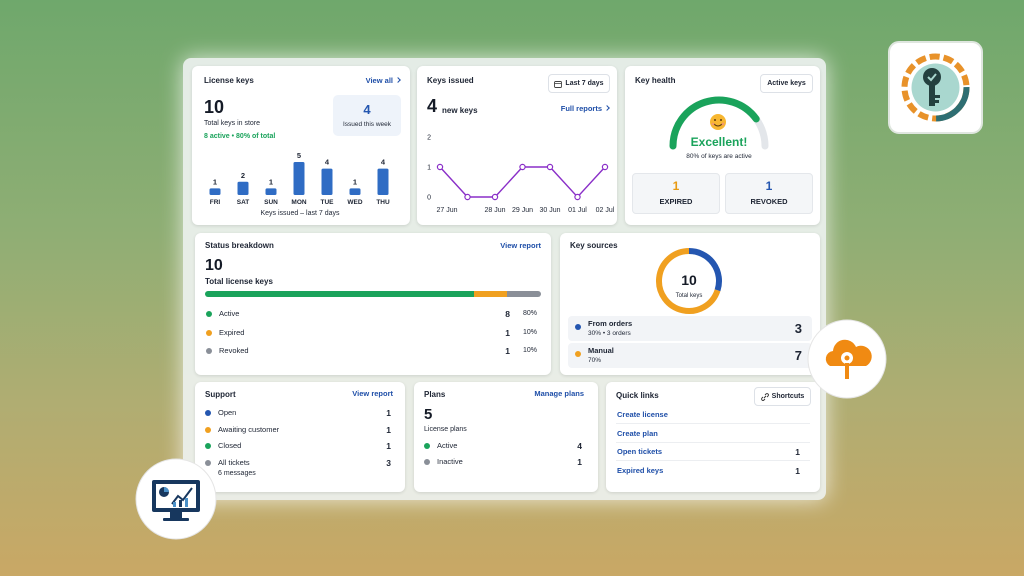 This screenshot has width=1024, height=576. Describe the element at coordinates (577, 210) in the screenshot. I see `x-tick-label: 01 Jul` at that location.